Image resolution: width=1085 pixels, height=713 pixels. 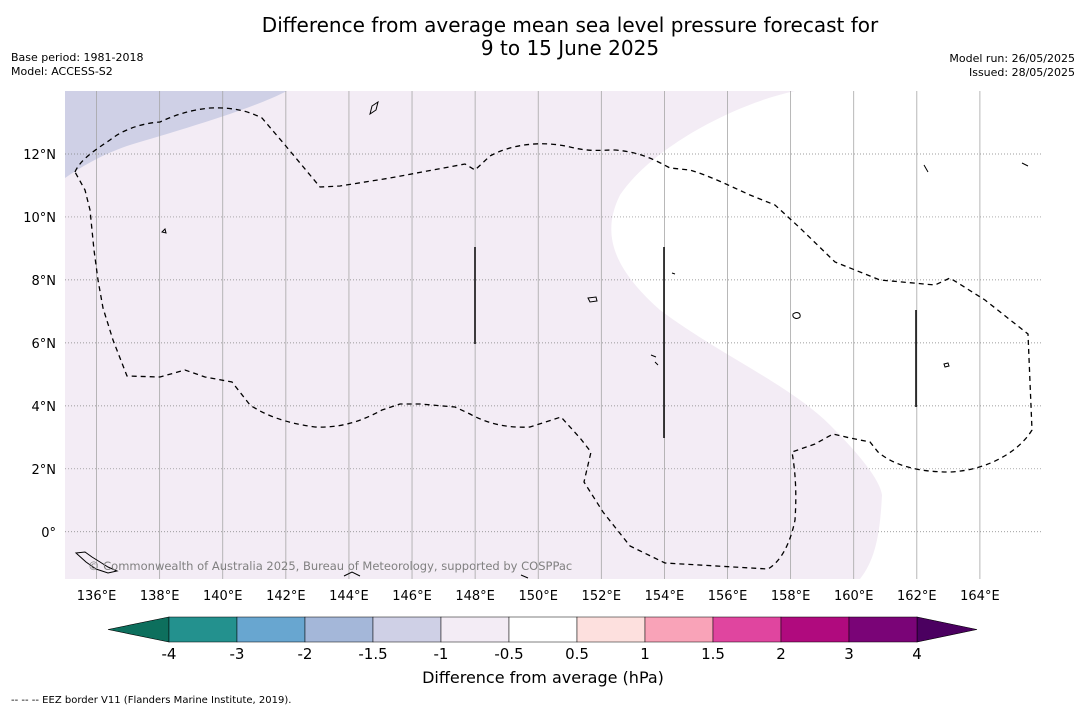 I want to click on colorbar-tick-label: 1, so click(x=645, y=654).